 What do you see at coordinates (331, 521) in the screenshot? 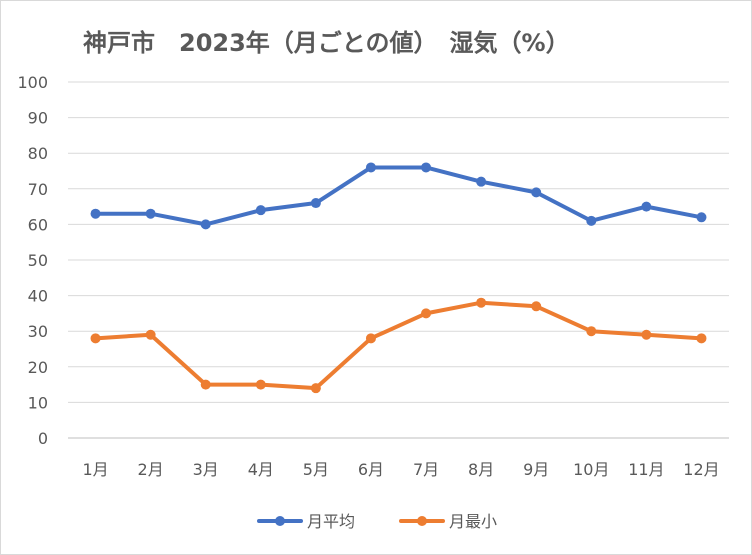
I see `legend-label: 月平均` at bounding box center [331, 521].